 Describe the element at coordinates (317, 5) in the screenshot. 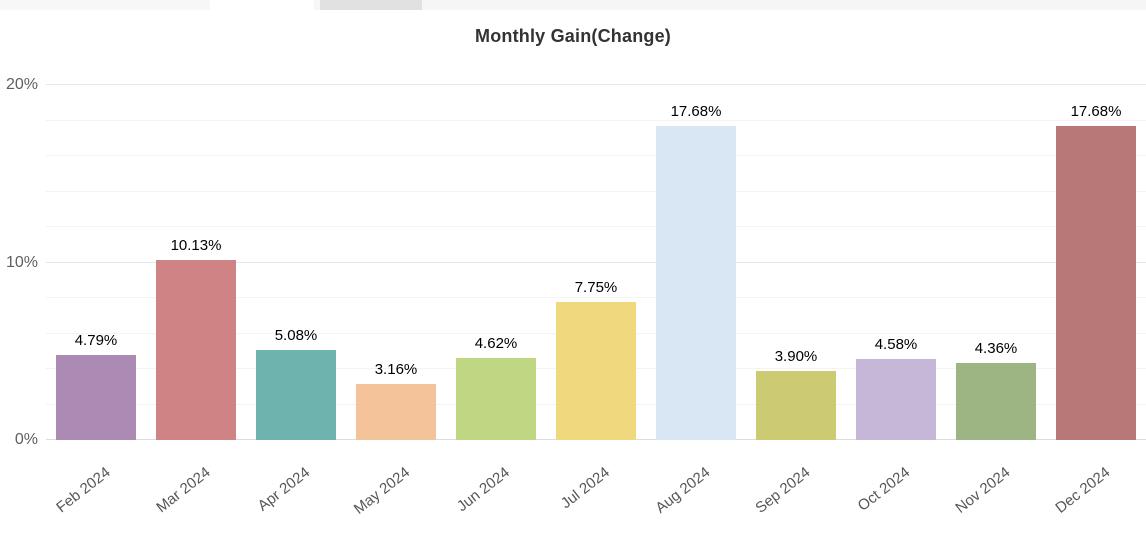

I see `tab-strip-gap` at that location.